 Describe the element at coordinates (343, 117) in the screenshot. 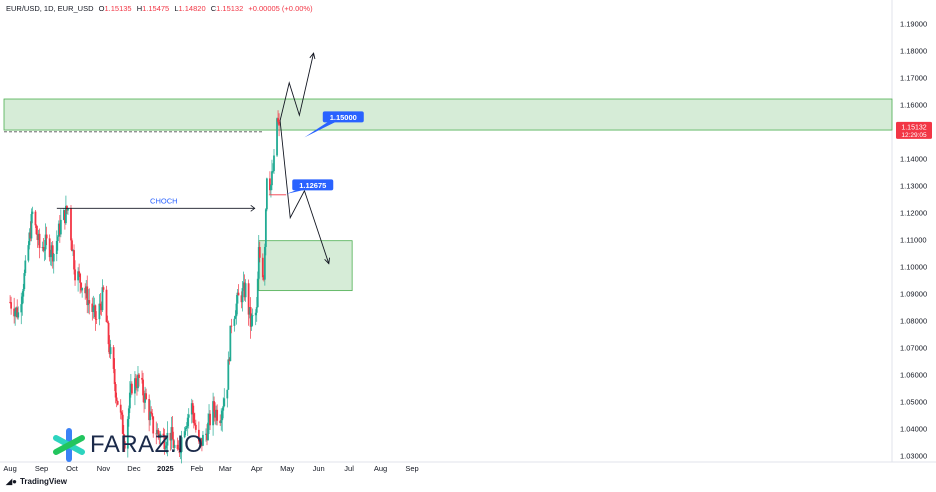

I see `price-label-1-15000-bg` at that location.